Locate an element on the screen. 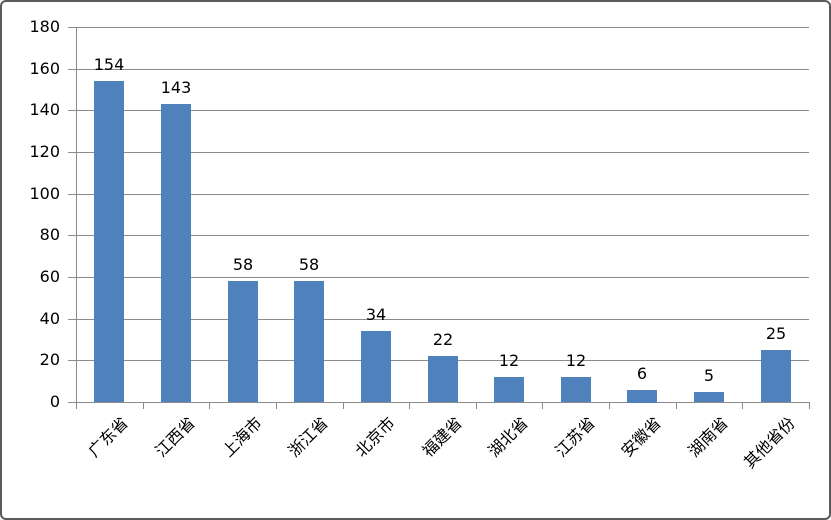 The width and height of the screenshot is (831, 520). y-tick-label: 40 is located at coordinates (49, 318).